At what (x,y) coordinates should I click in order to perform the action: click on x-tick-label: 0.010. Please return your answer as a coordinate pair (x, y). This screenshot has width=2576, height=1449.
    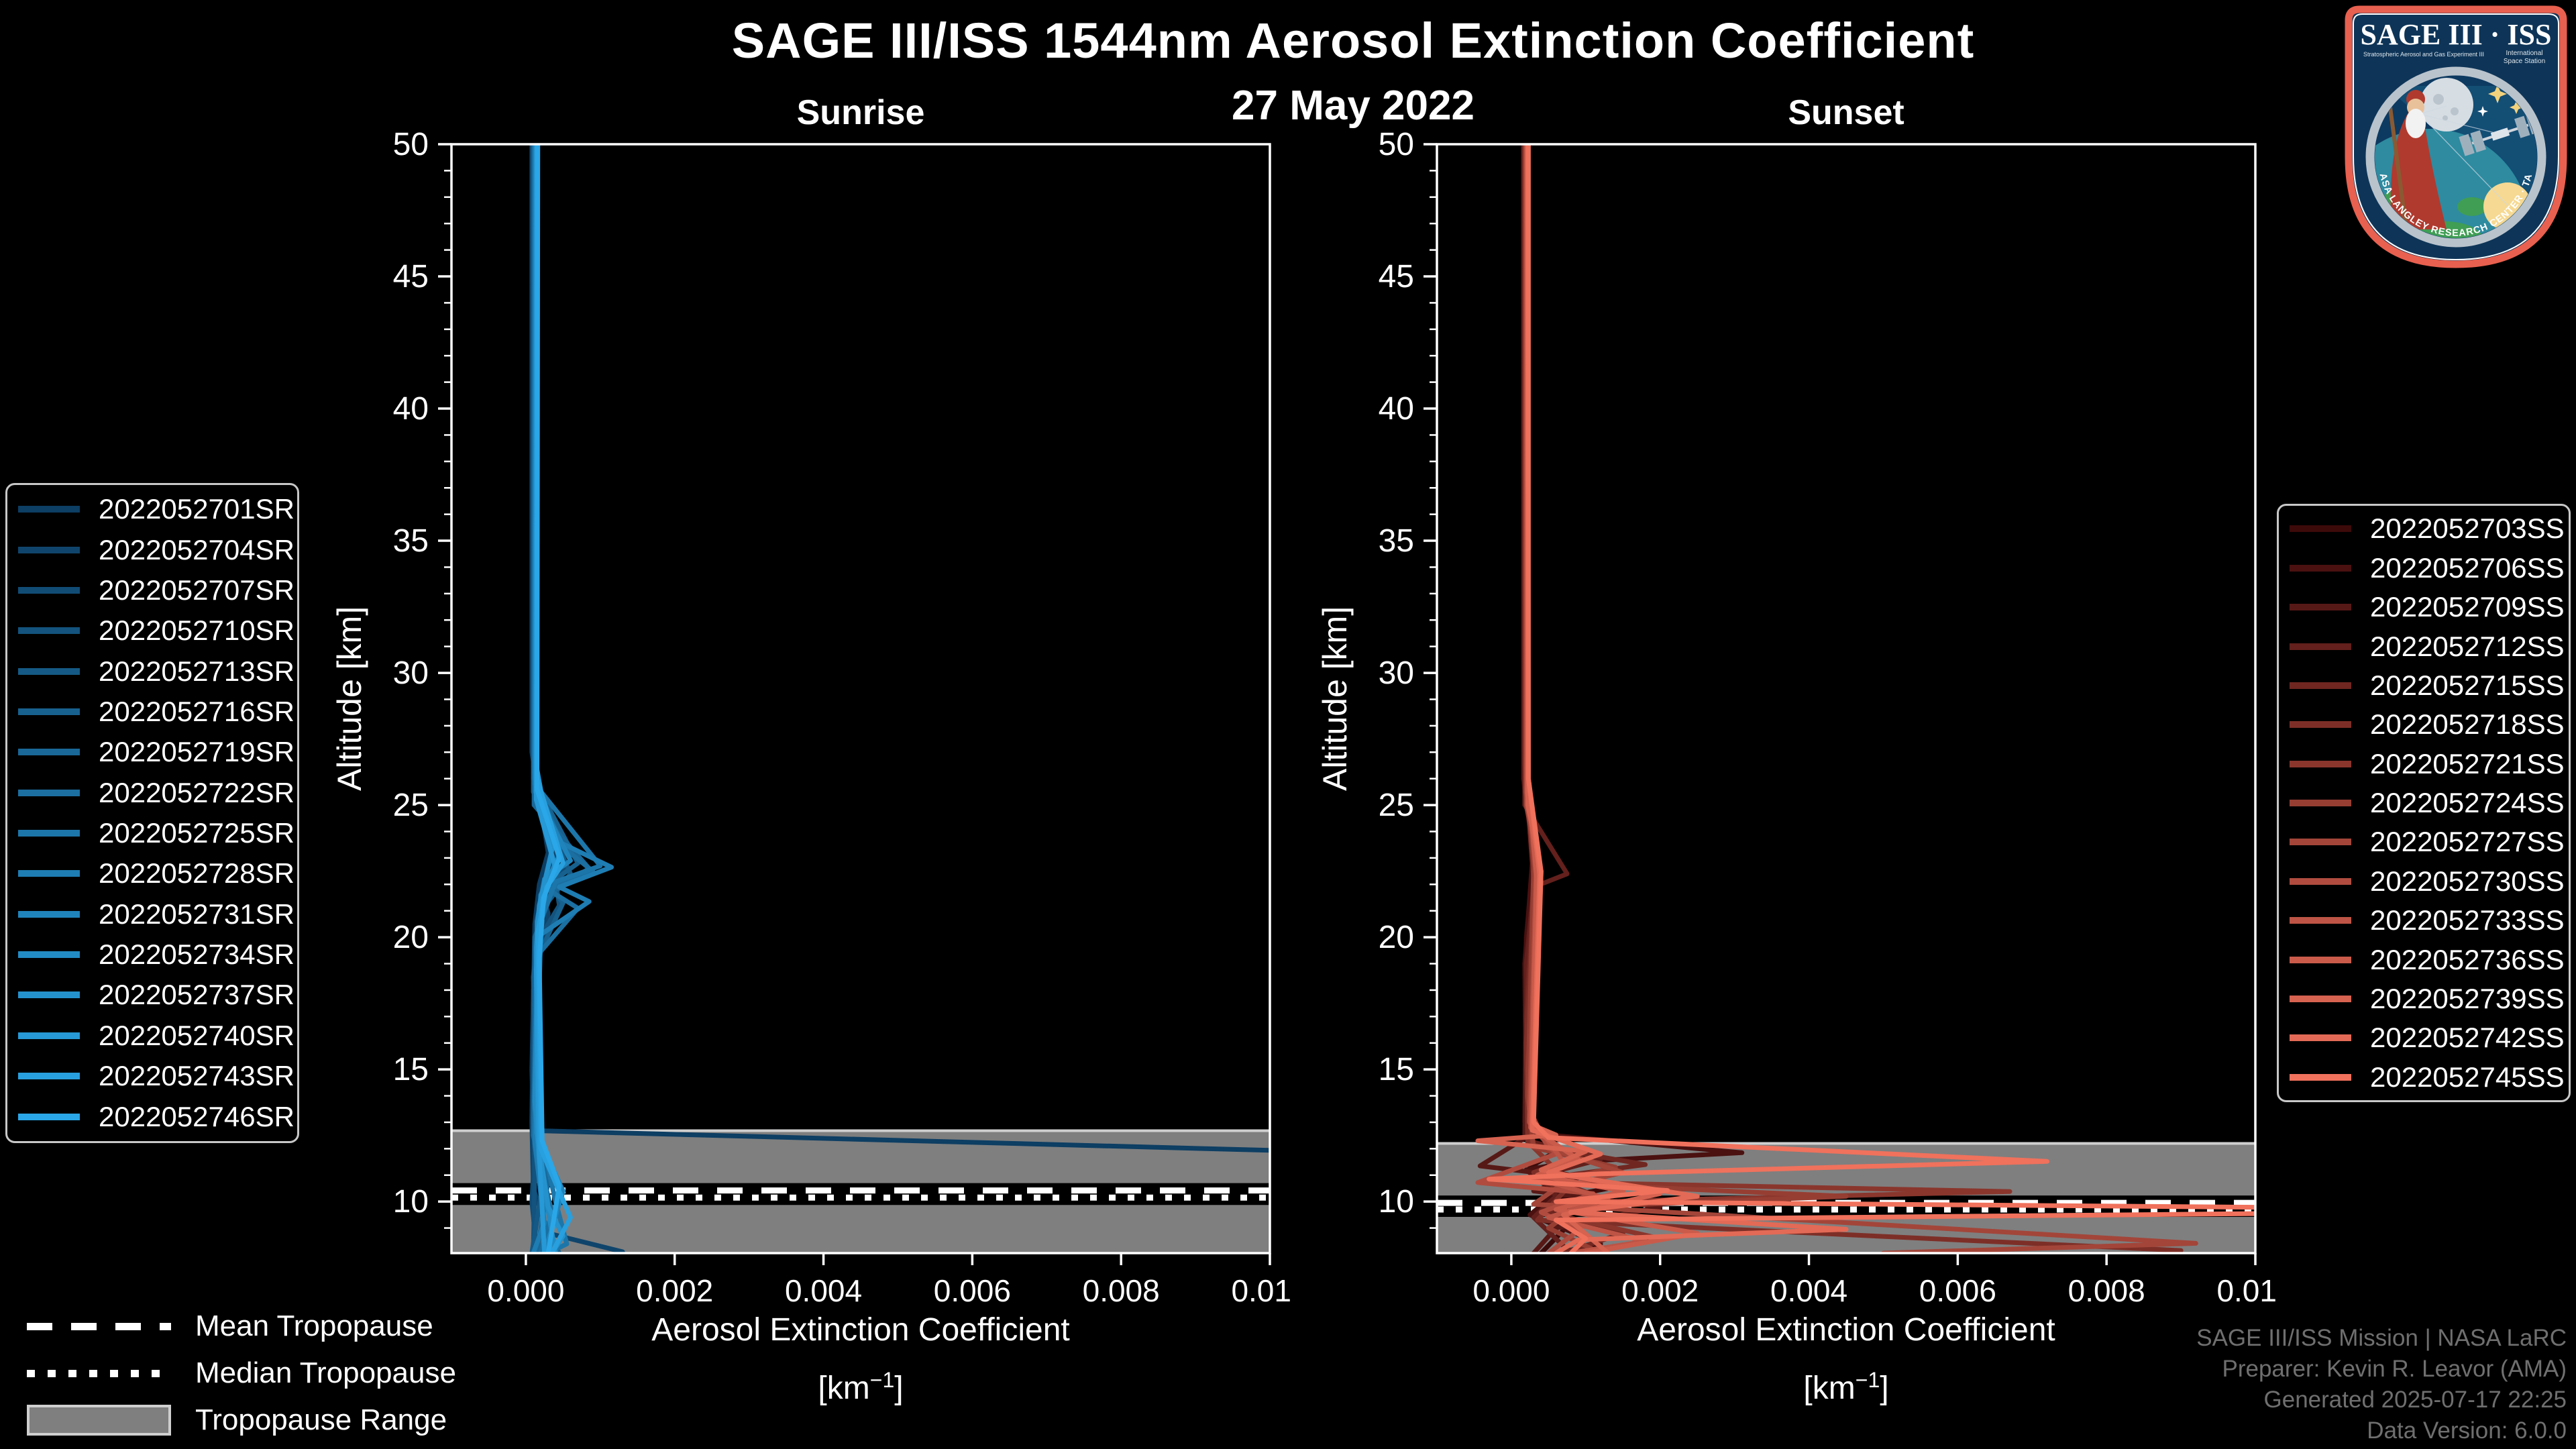
    Looking at the image, I should click on (2245, 1290).